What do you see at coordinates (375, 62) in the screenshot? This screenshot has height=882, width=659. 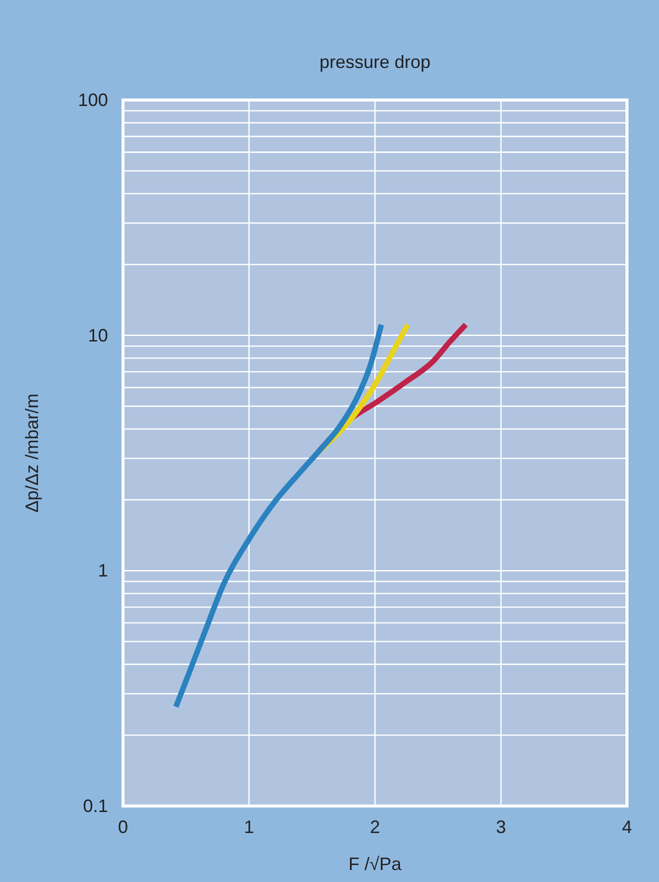 I see `chart-title: pressure drop` at bounding box center [375, 62].